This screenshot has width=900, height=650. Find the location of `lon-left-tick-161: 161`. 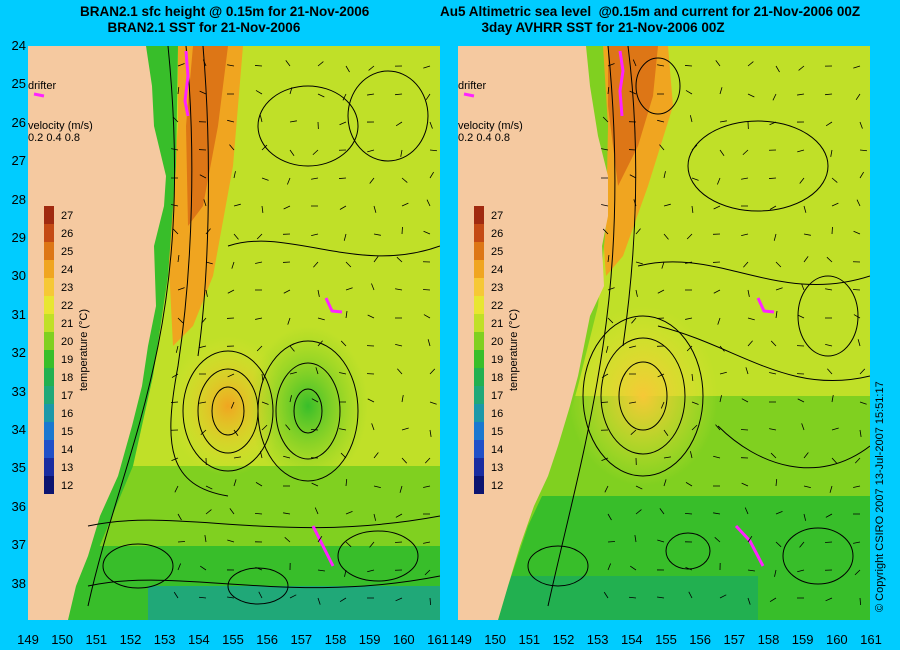

lon-left-tick-161: 161 is located at coordinates (438, 639).